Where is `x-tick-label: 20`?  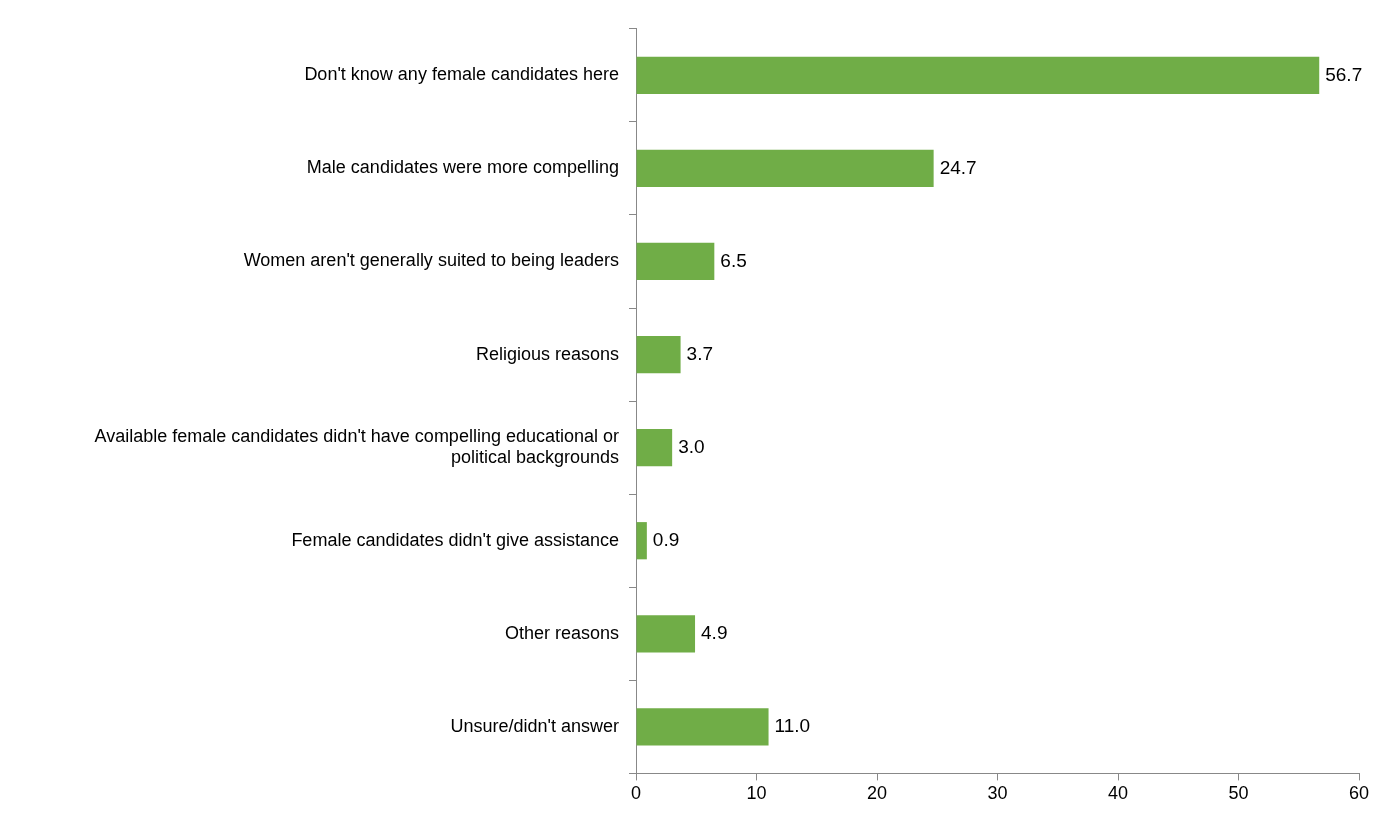
x-tick-label: 20 is located at coordinates (877, 793).